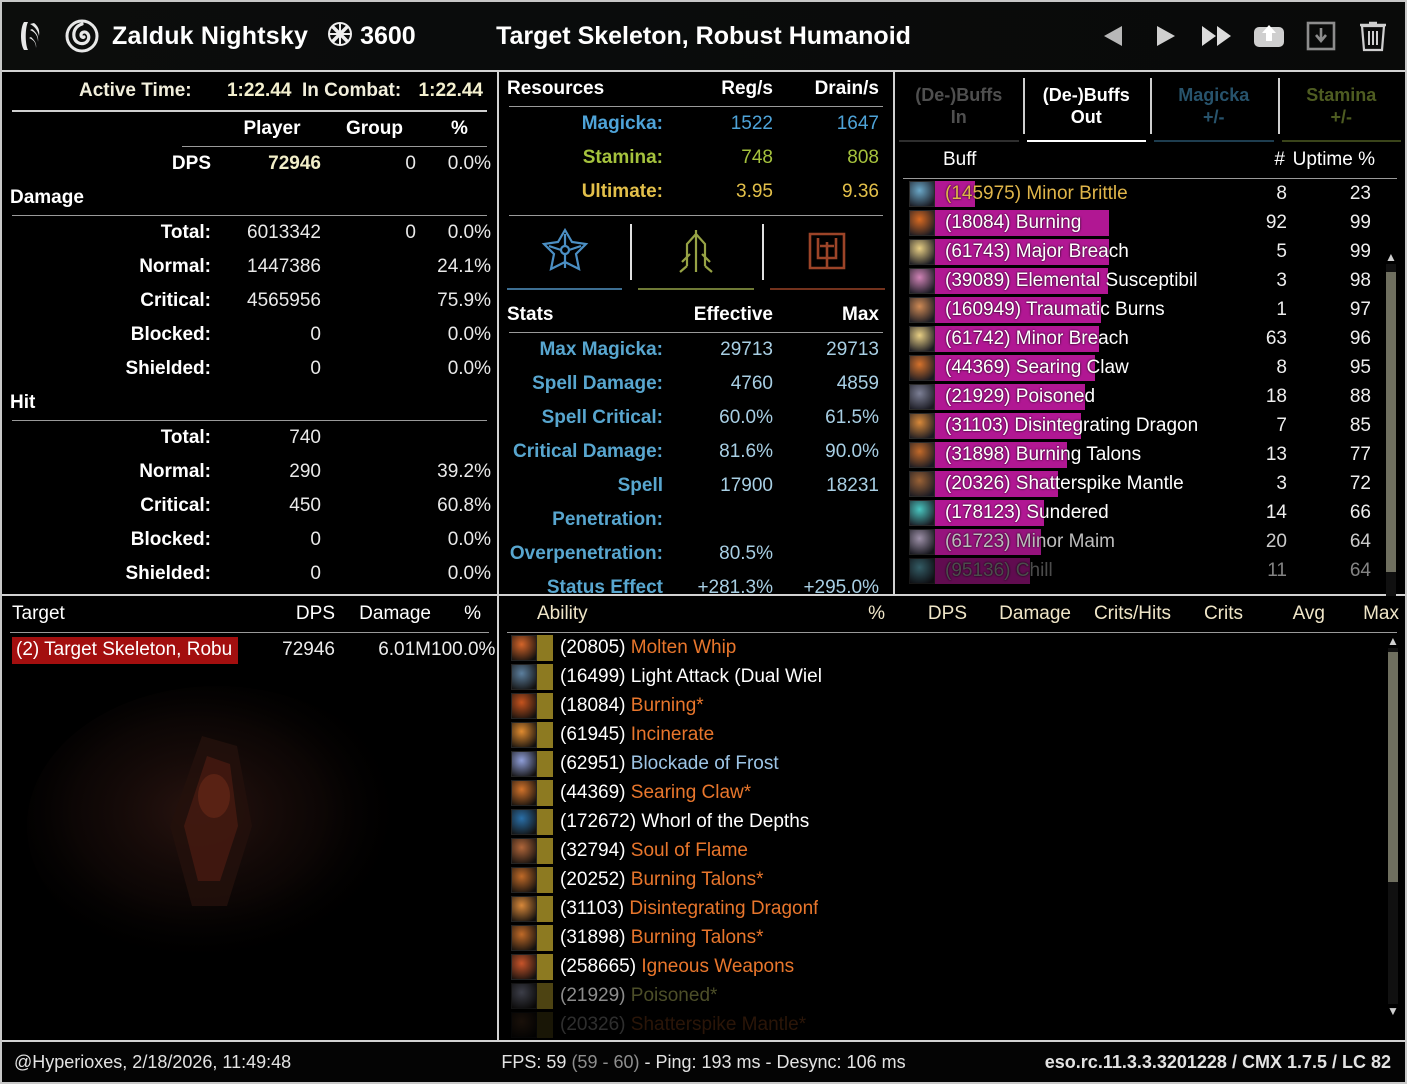 Image resolution: width=1407 pixels, height=1084 pixels. Describe the element at coordinates (1360, 193) in the screenshot. I see `buff-uptime: 23` at that location.